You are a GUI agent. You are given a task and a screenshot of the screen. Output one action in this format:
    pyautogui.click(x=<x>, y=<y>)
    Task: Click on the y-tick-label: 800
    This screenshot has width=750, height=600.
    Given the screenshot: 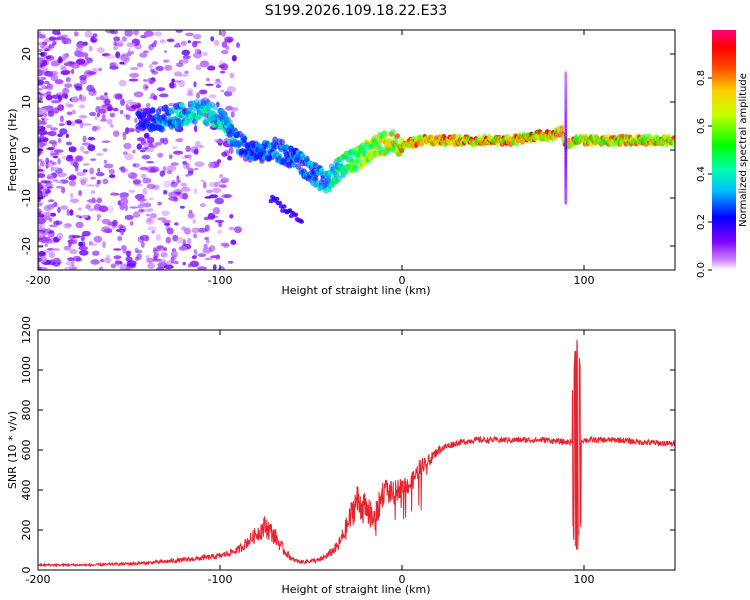 What is the action you would take?
    pyautogui.click(x=26, y=410)
    